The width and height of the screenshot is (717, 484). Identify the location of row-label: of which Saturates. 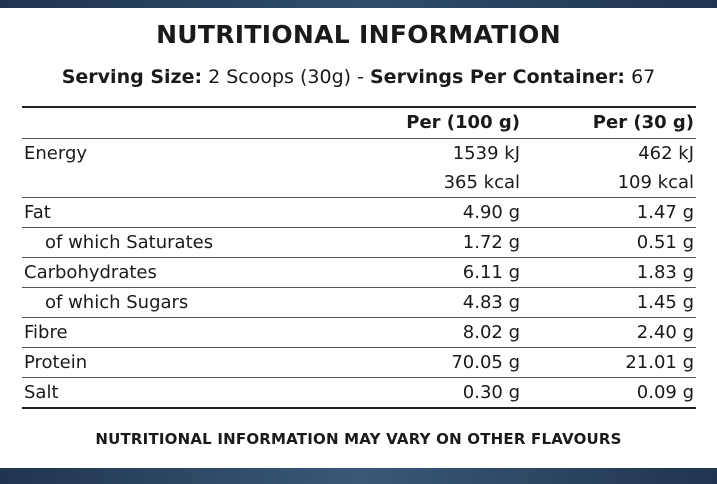
(129, 242).